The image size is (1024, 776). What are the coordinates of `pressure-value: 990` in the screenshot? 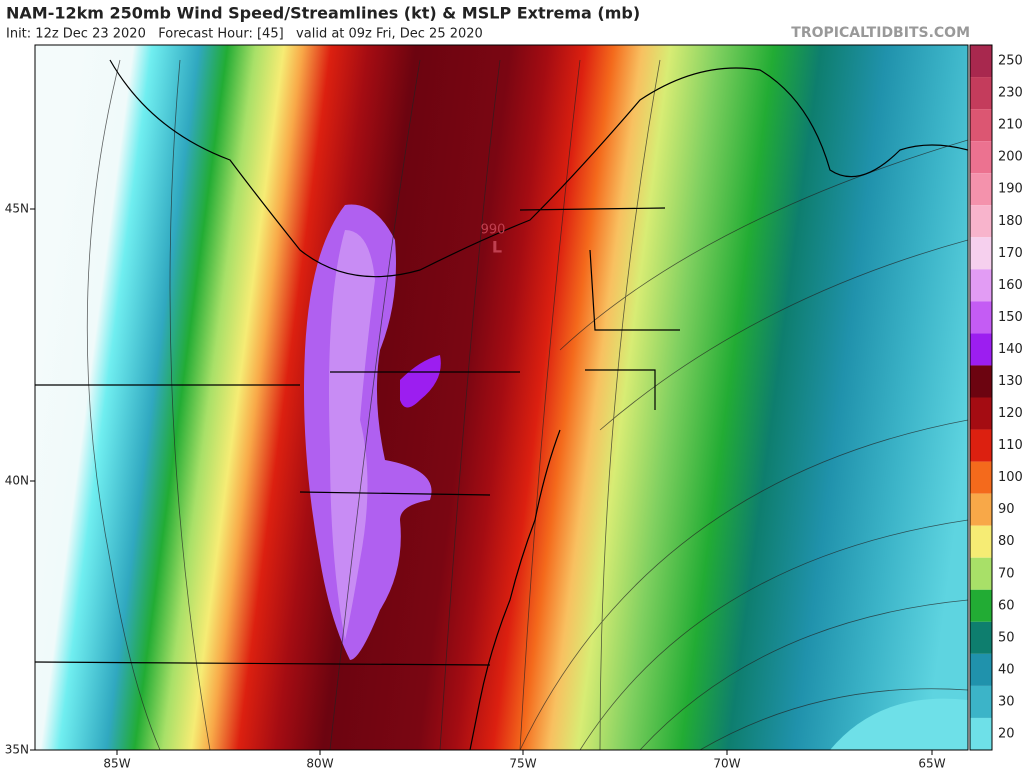 It's located at (493, 230).